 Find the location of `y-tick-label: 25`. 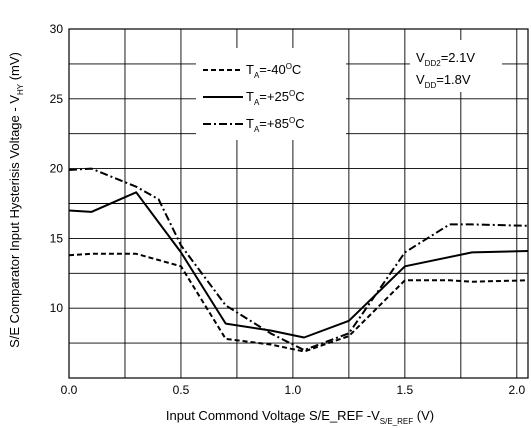

y-tick-label: 25 is located at coordinates (57, 99).